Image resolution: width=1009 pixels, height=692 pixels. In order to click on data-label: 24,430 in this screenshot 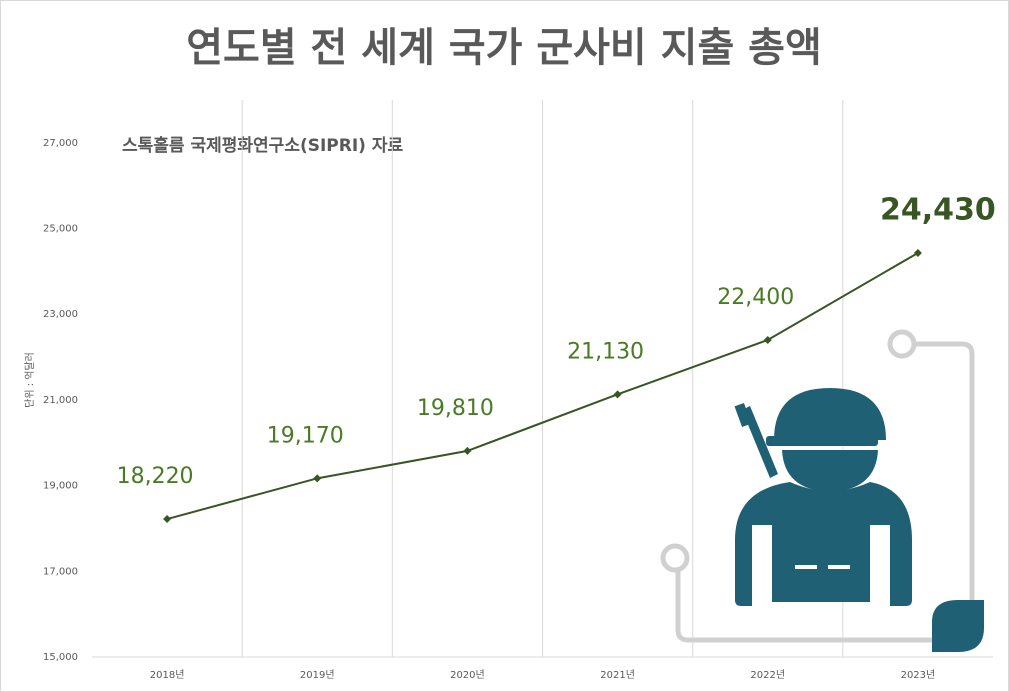, I will do `click(938, 209)`.